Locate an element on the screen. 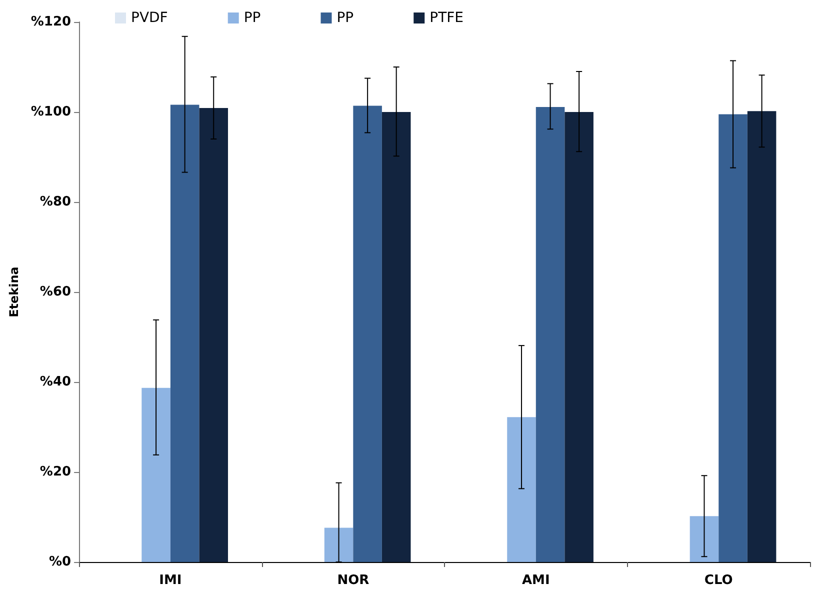  y-tick-label: %0 is located at coordinates (60, 562).